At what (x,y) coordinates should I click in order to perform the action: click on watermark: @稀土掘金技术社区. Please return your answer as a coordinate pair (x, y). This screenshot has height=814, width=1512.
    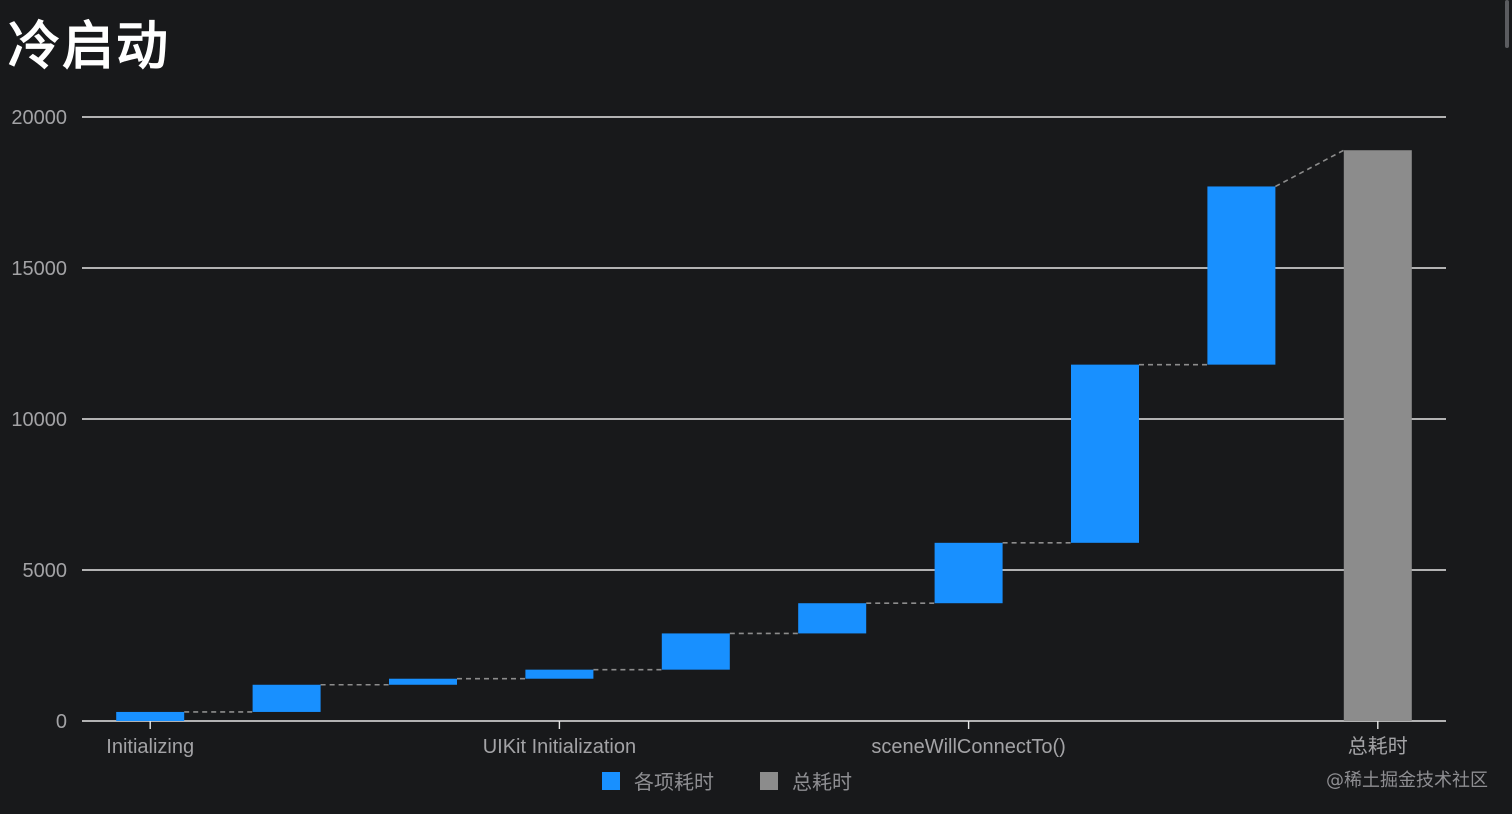
    Looking at the image, I should click on (1407, 780).